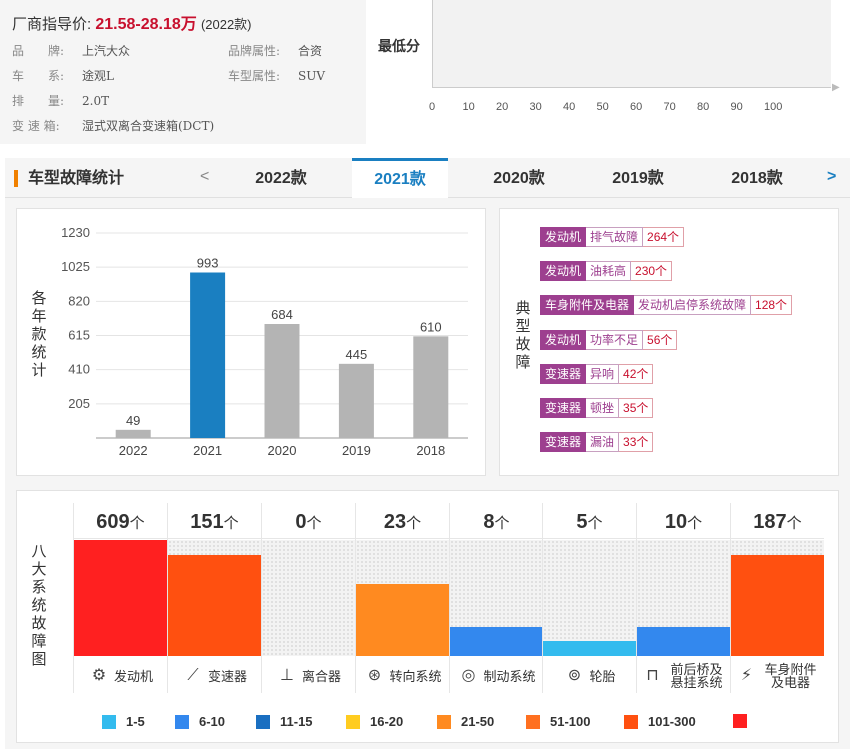  I want to click on label-char: 障, so click(39, 641).